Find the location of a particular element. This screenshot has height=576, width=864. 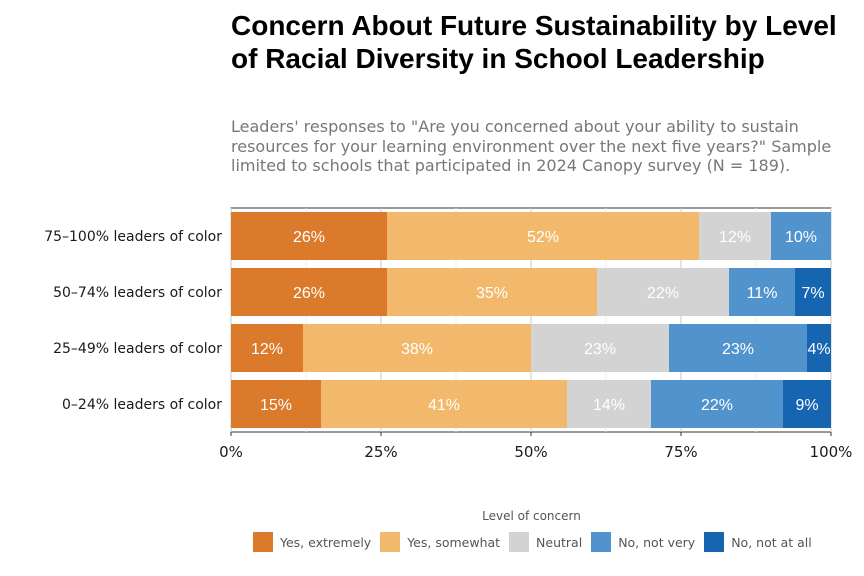

data-label: 15% is located at coordinates (276, 405).